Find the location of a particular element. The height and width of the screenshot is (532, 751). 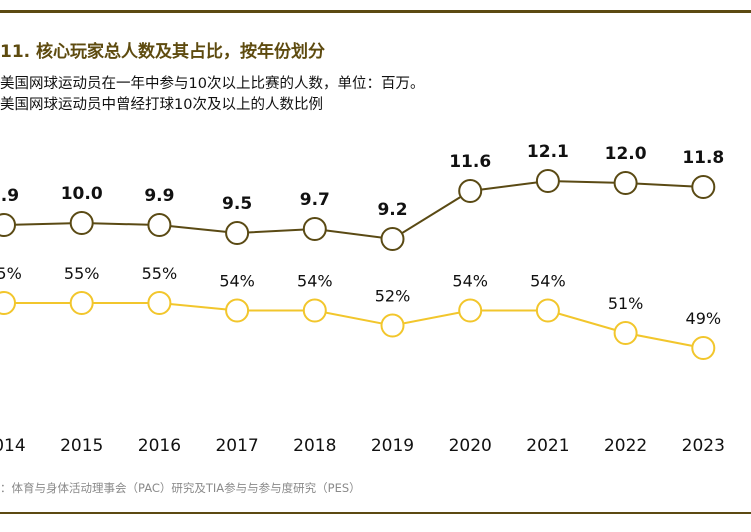

x-tick-label: 2022 is located at coordinates (625, 446).